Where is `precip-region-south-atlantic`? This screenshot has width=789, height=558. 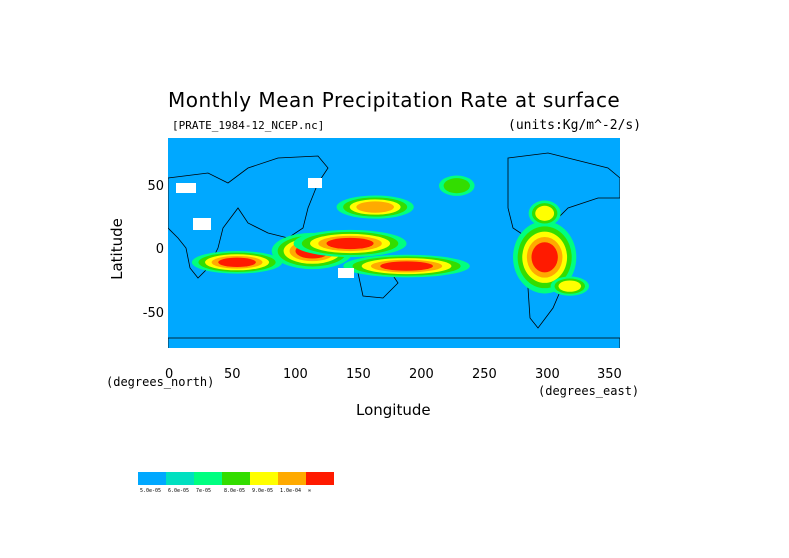
precip-region-south-atlantic is located at coordinates (570, 286).